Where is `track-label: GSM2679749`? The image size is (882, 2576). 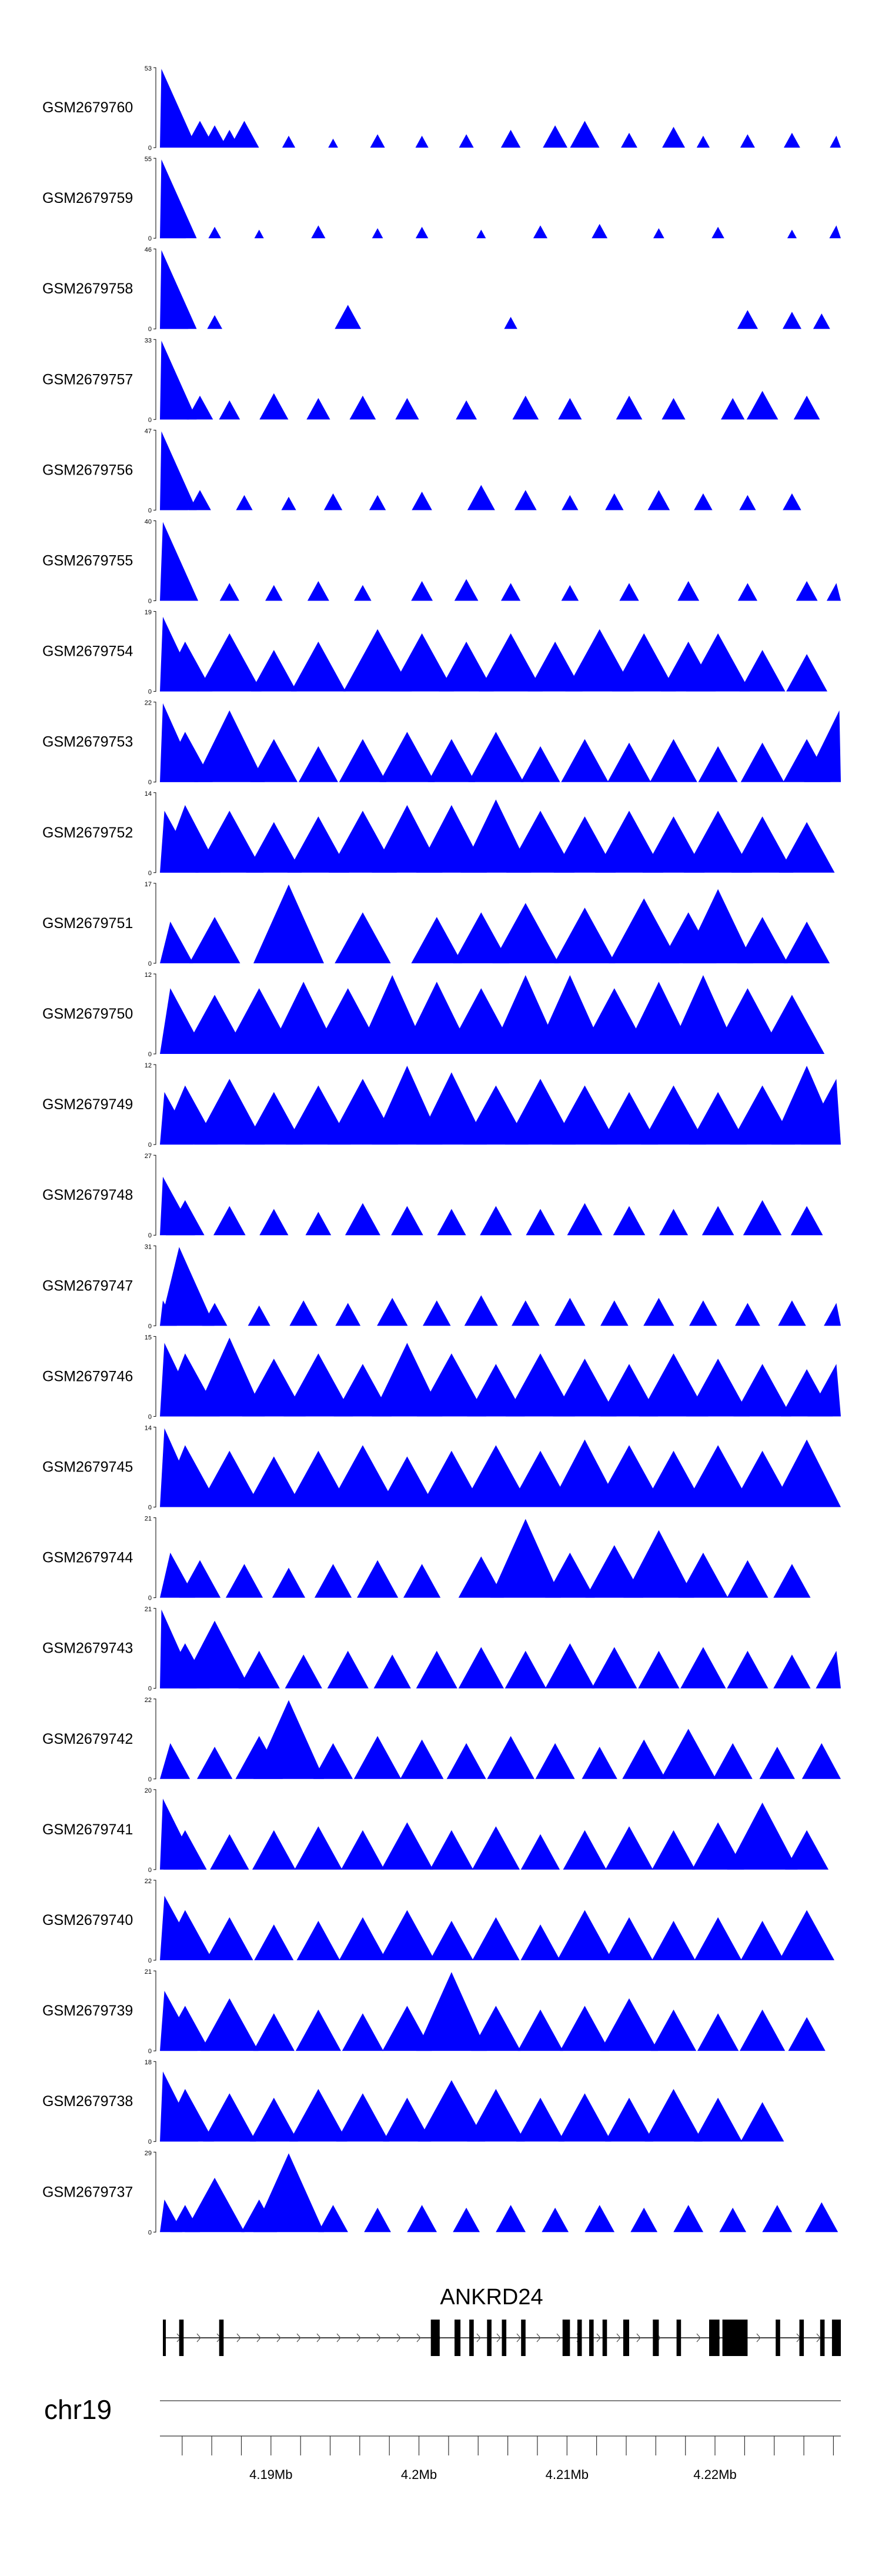
track-label: GSM2679749 is located at coordinates (87, 1104).